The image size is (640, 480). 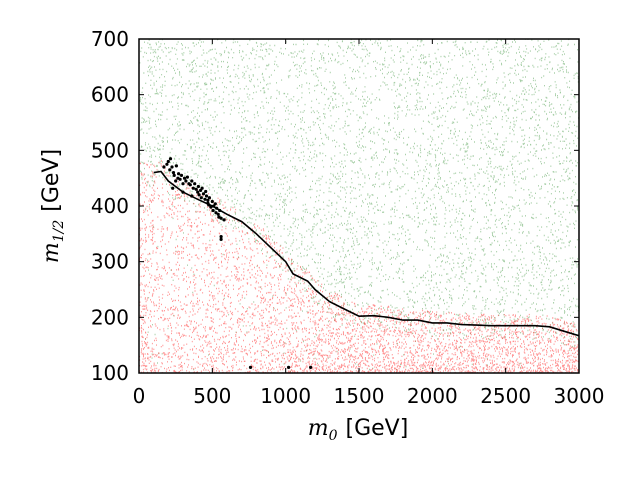 I want to click on y-axis-label: m1/2[GeV], so click(x=53, y=206).